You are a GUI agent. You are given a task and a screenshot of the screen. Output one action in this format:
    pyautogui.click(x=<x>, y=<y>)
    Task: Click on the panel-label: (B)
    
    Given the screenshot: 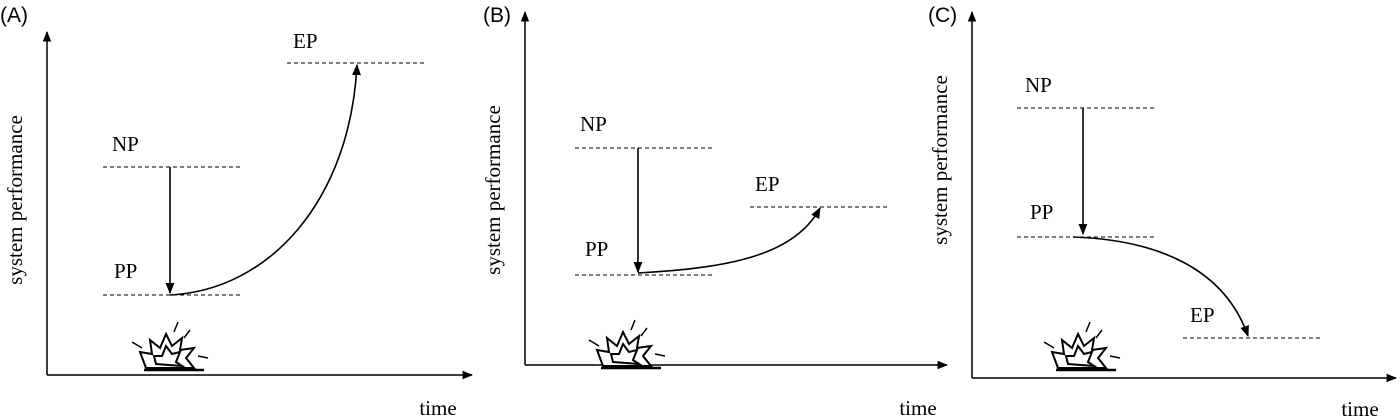 What is the action you would take?
    pyautogui.click(x=497, y=15)
    